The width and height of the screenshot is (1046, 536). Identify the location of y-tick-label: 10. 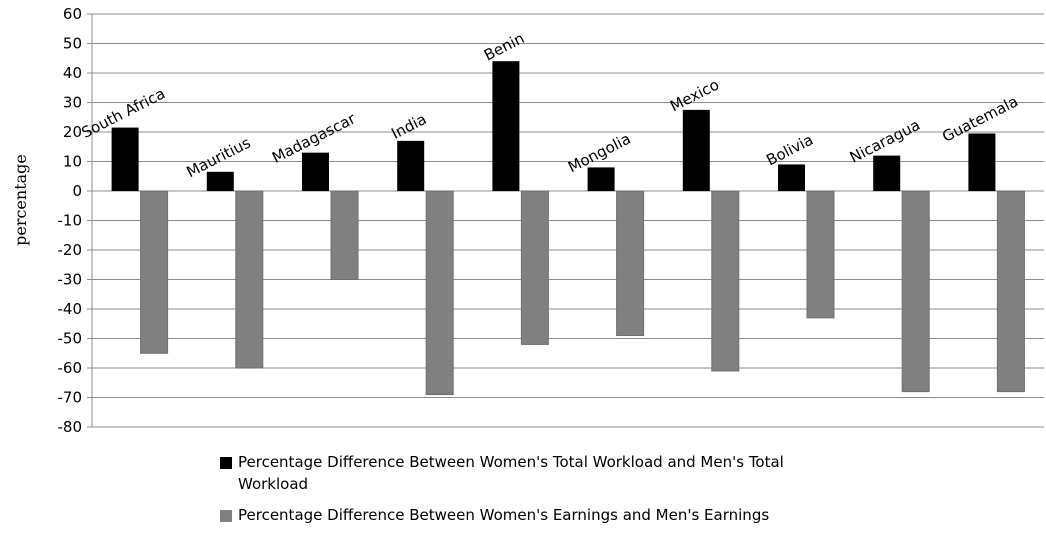
(72, 162).